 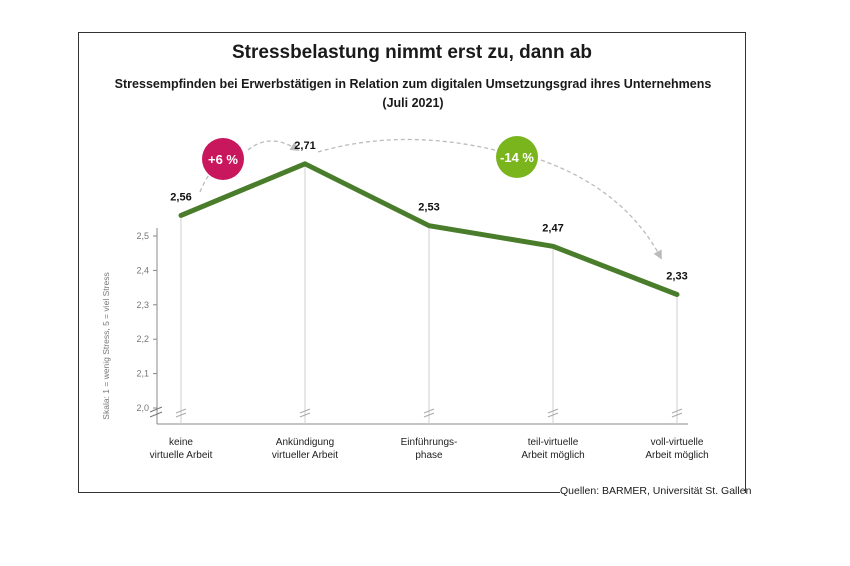 I want to click on source-note: Quellen: BARMER, Universität St. Gallen, so click(x=656, y=491).